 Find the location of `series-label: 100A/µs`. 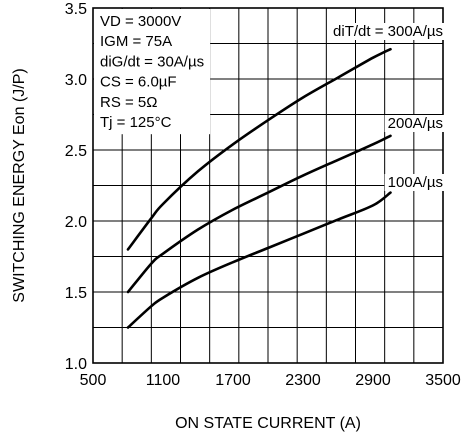

series-label: 100A/µs is located at coordinates (415, 182).